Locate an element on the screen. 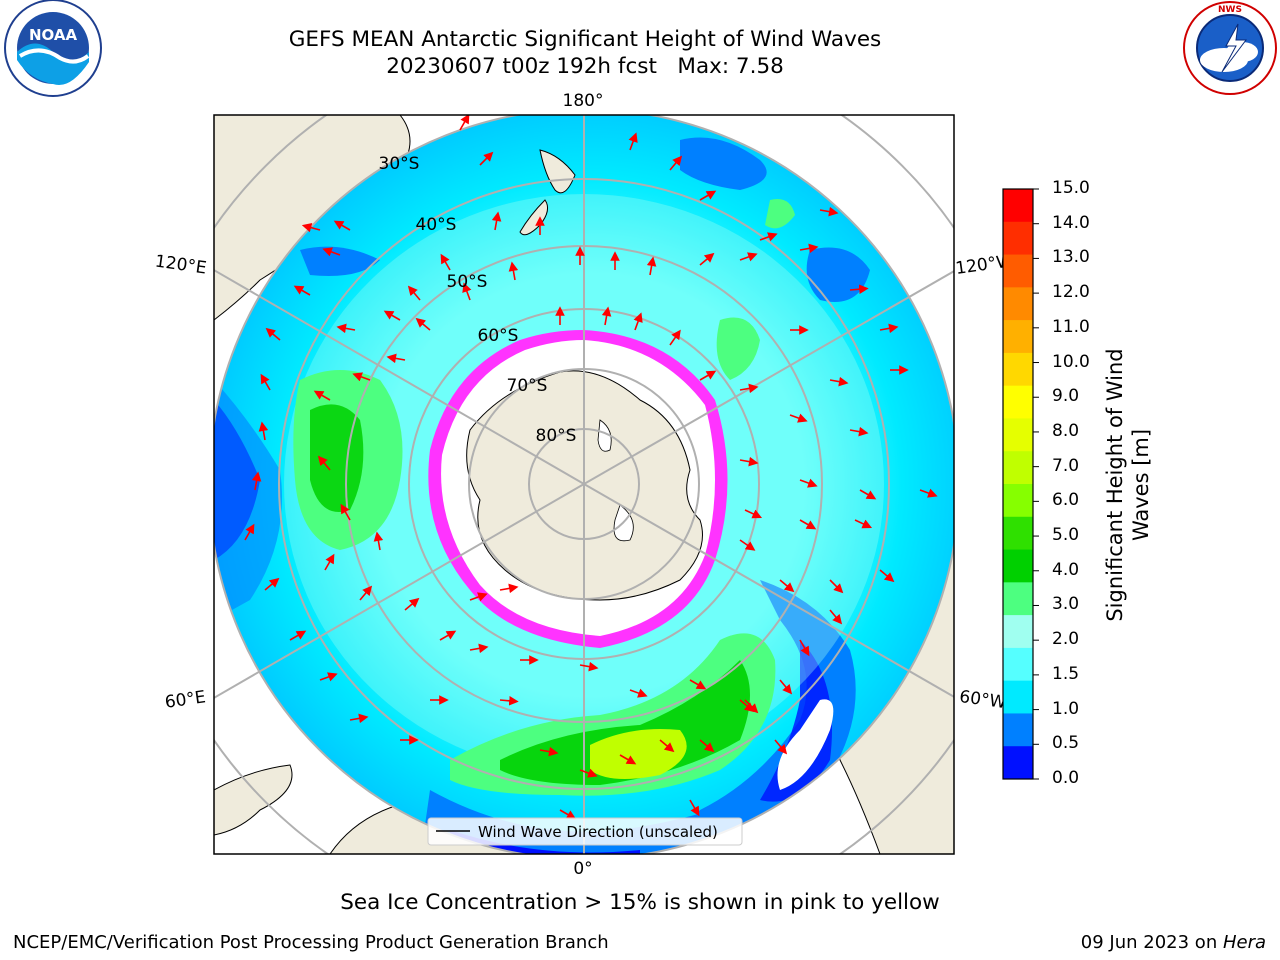  colorbar-tick-label: 13.0 is located at coordinates (1071, 257).